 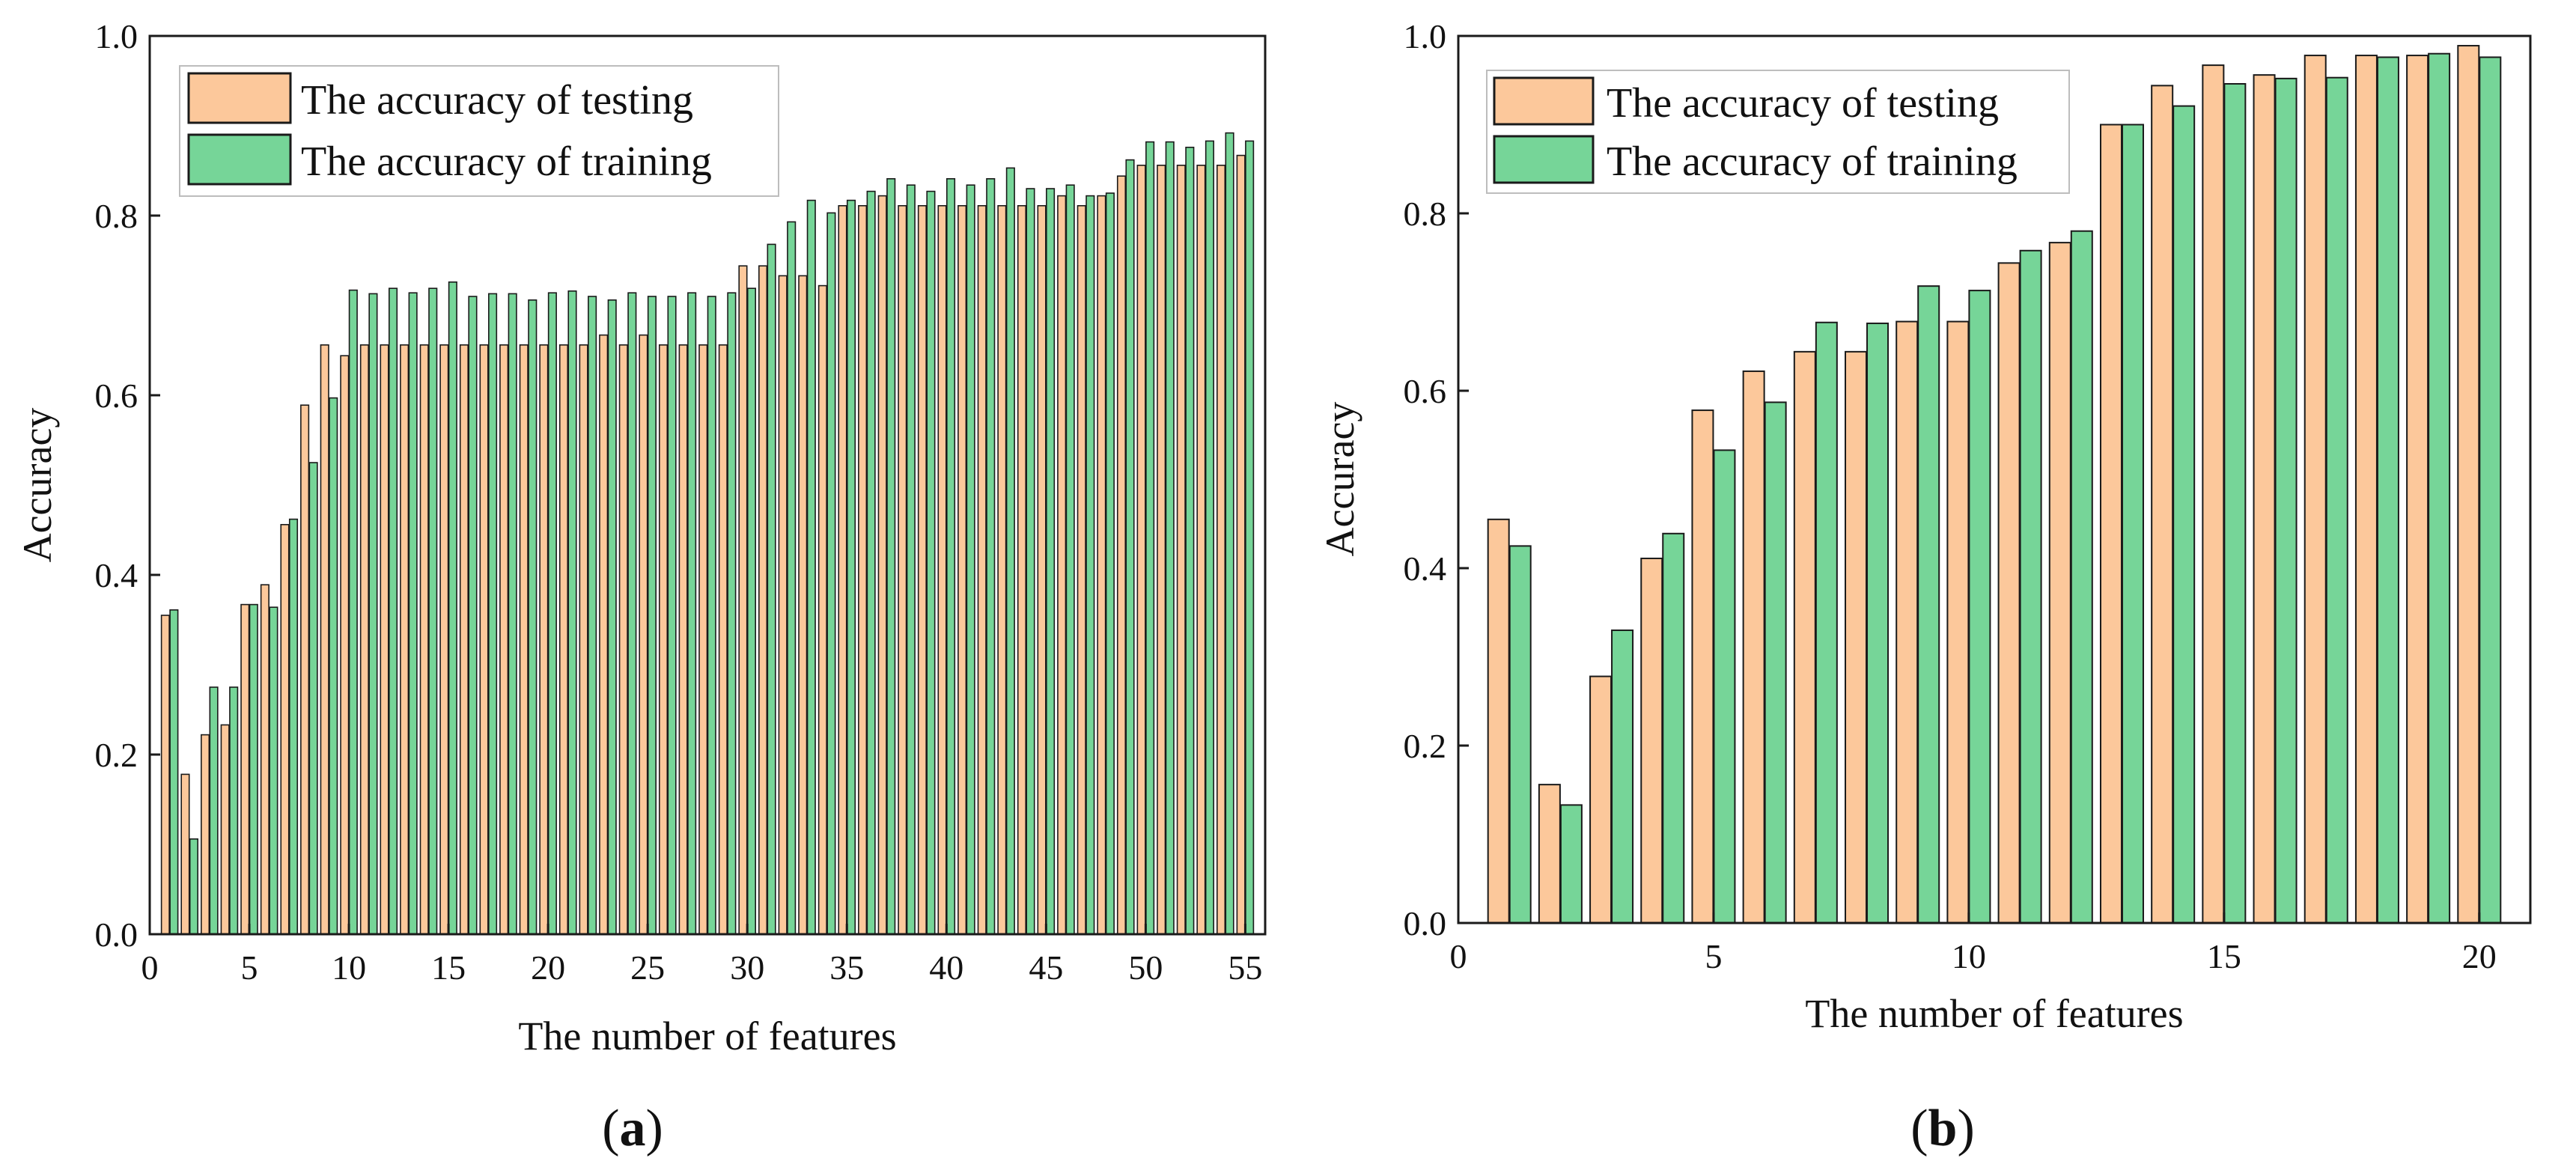 What do you see at coordinates (1145, 967) in the screenshot?
I see `panel-a-x-tick-label-50: 50` at bounding box center [1145, 967].